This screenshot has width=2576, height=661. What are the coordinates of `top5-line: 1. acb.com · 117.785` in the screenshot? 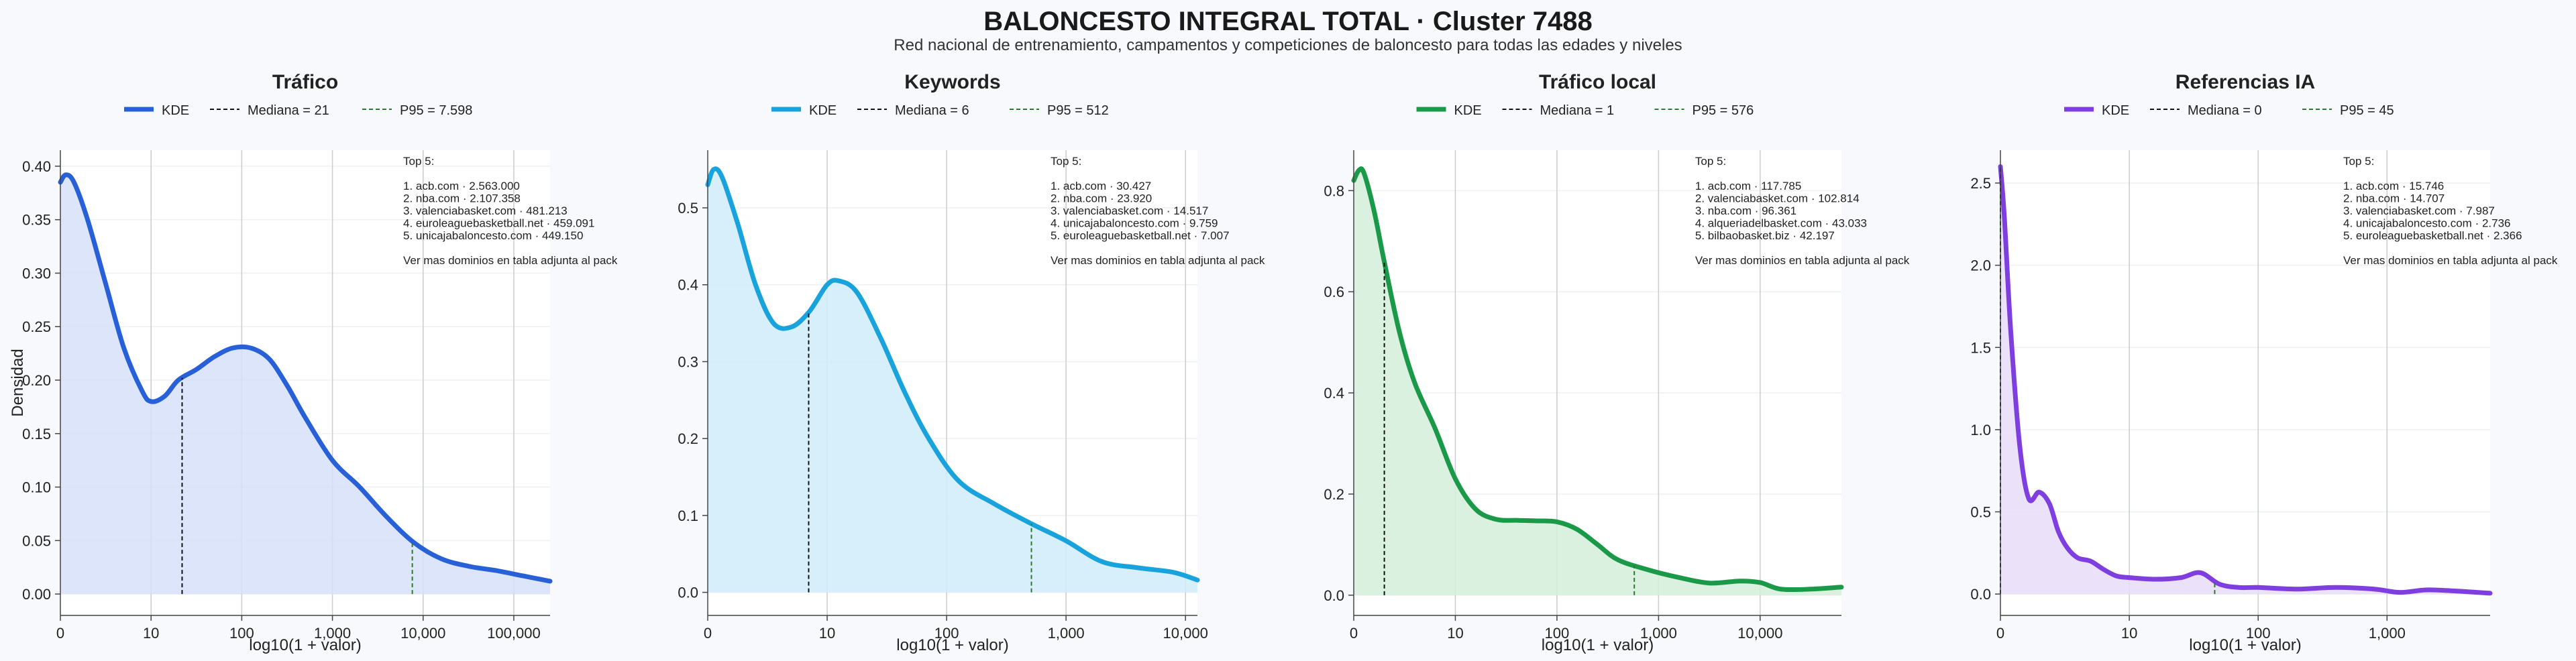 It's located at (1748, 186).